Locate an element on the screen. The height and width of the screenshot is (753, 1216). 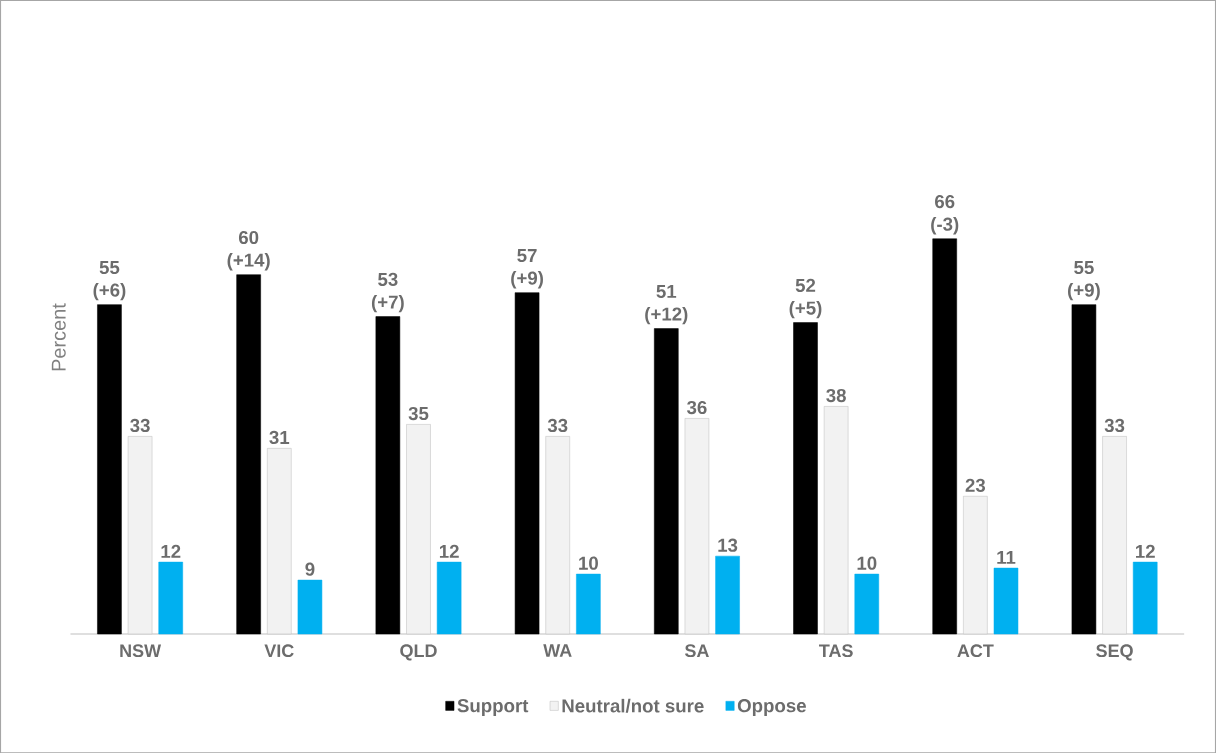
data-label: 38 is located at coordinates (836, 395).